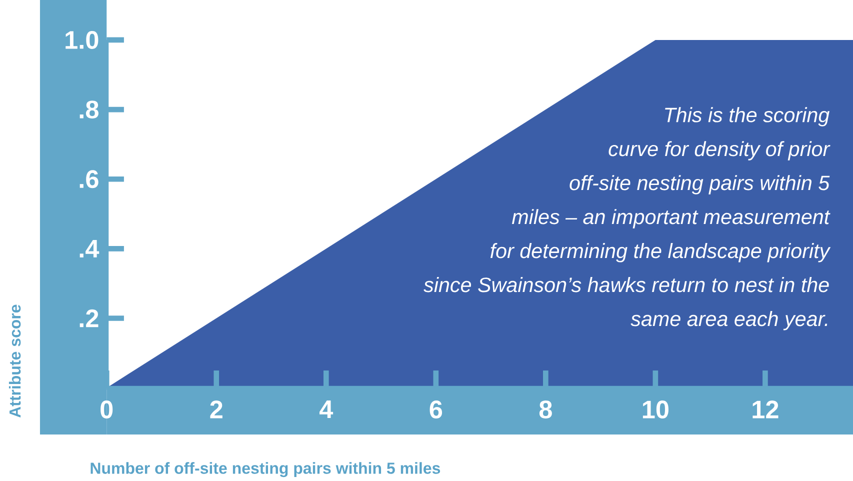 The width and height of the screenshot is (853, 481). What do you see at coordinates (89, 179) in the screenshot?
I see `y-tick-label: .6` at bounding box center [89, 179].